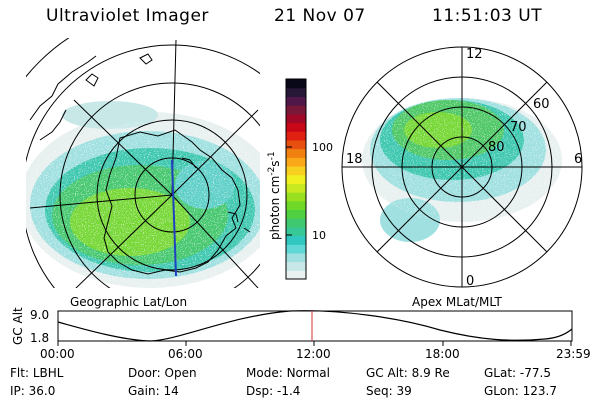  What do you see at coordinates (274, 195) in the screenshot?
I see `colorbar-unit: photon cm-2s-1` at bounding box center [274, 195].